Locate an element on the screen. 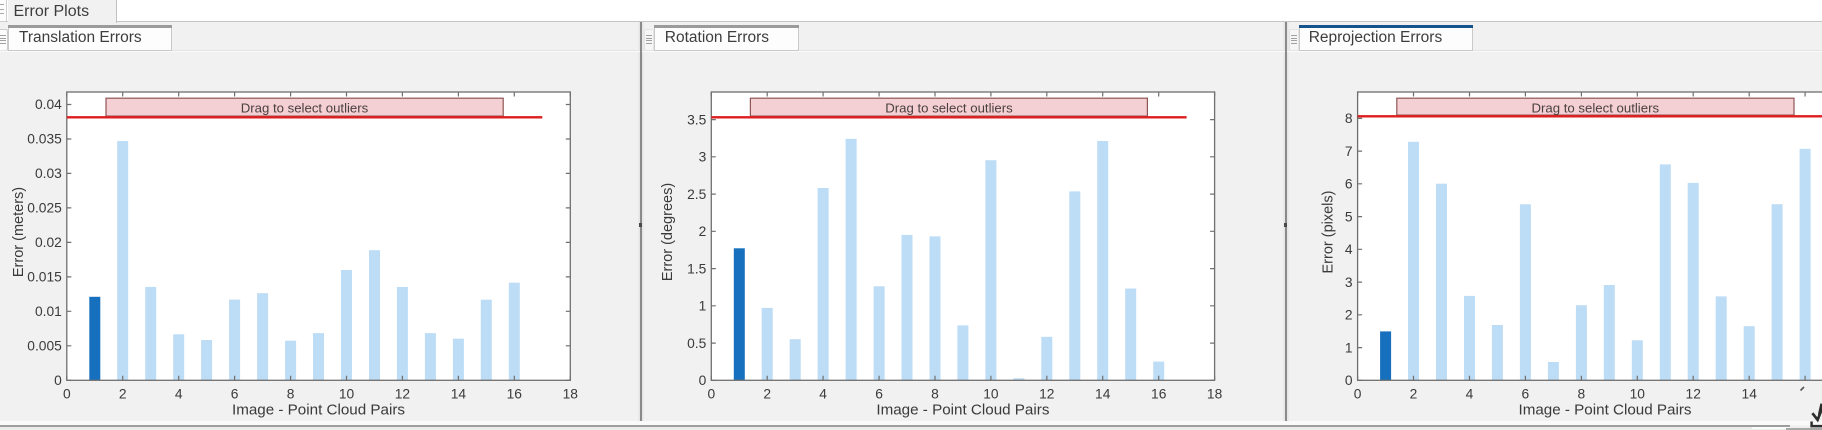 The width and height of the screenshot is (1822, 430). svg-text: 1.5 is located at coordinates (697, 268).